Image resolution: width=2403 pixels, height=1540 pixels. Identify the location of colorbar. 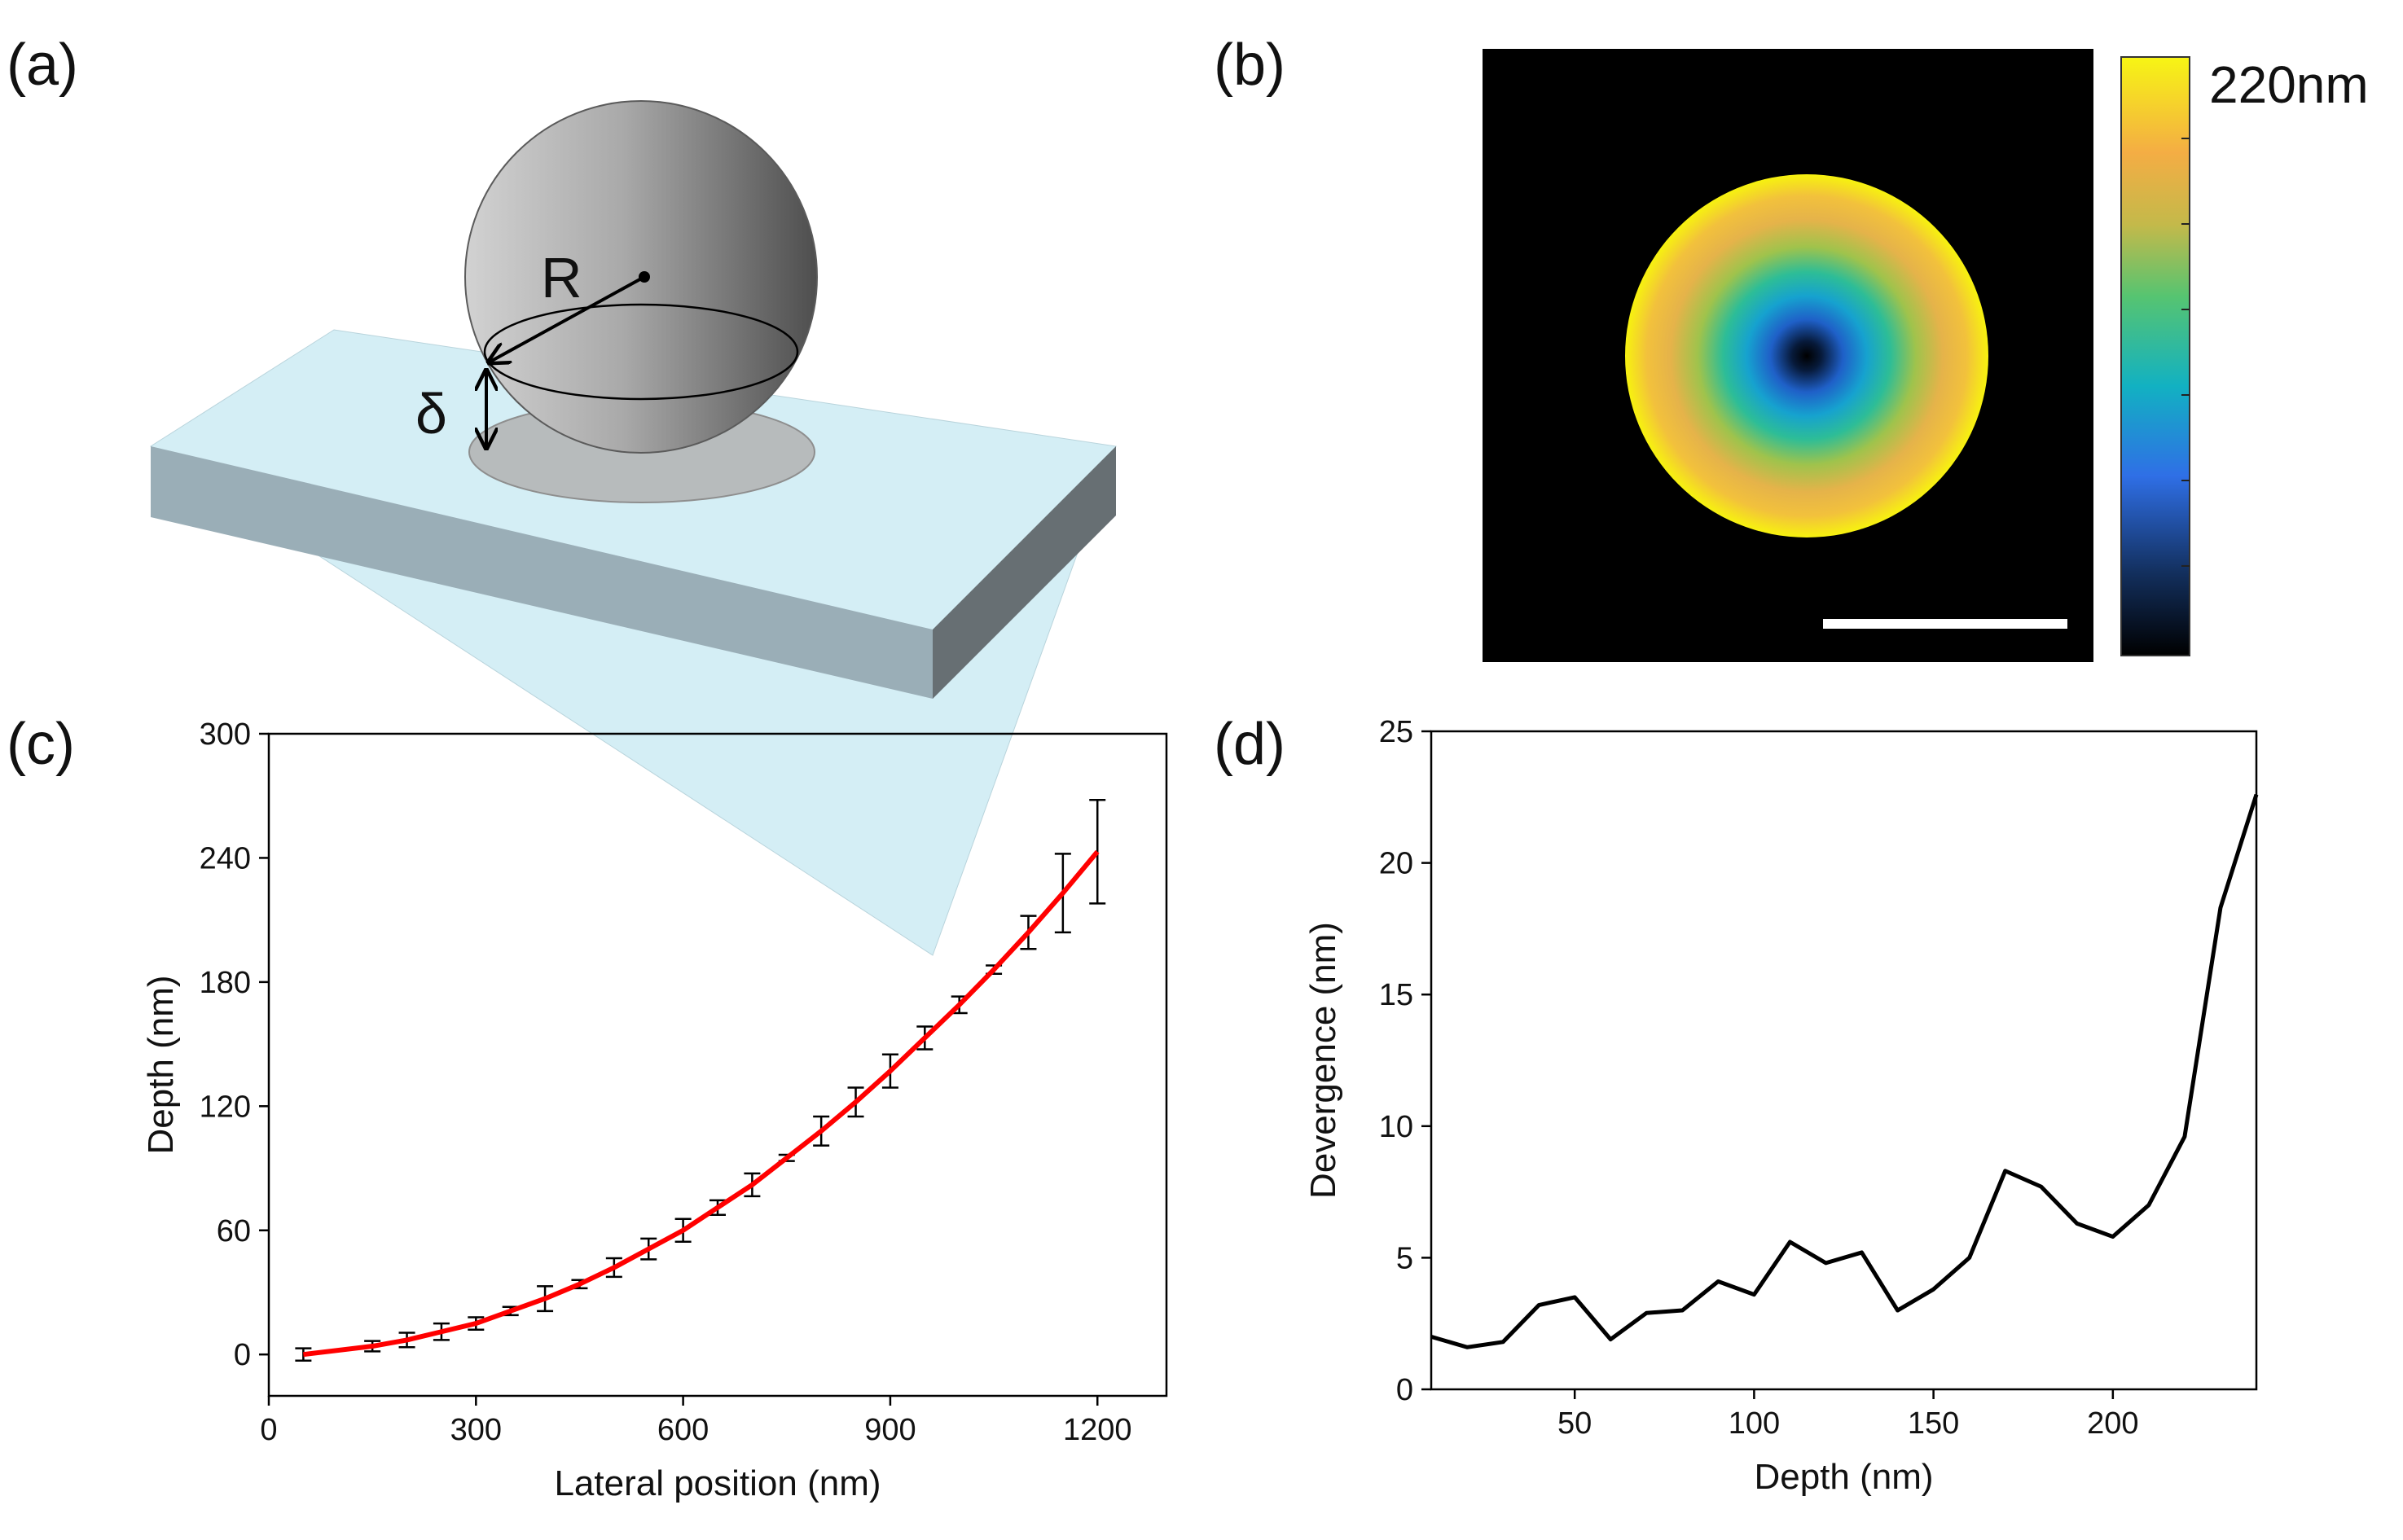
(2155, 356).